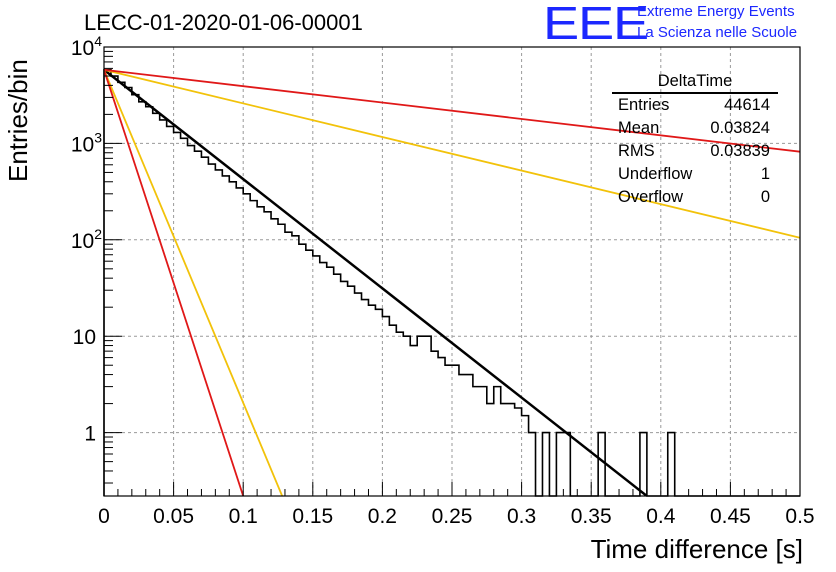 The height and width of the screenshot is (572, 836). I want to click on x-tick-label: 0.3, so click(521, 516).